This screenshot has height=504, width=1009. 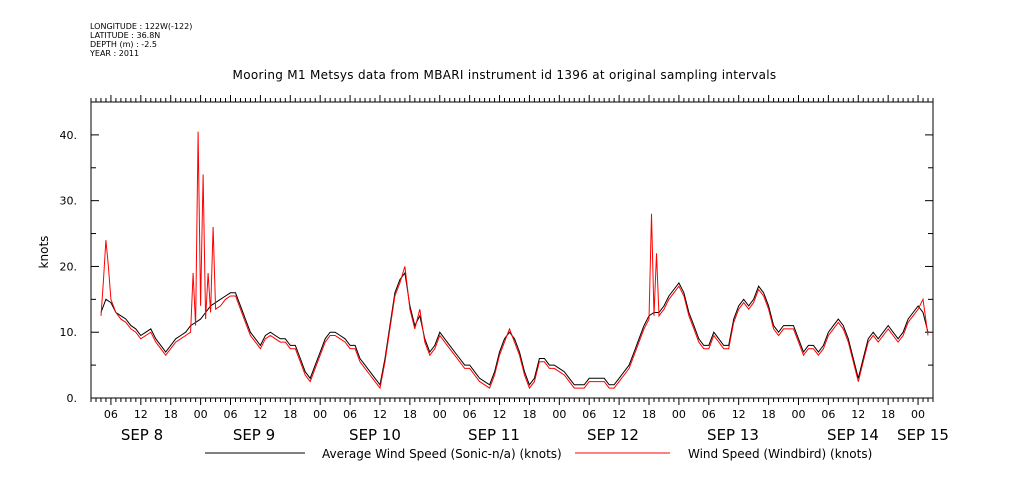 I want to click on day-tick-label: SEP 12, so click(x=613, y=435).